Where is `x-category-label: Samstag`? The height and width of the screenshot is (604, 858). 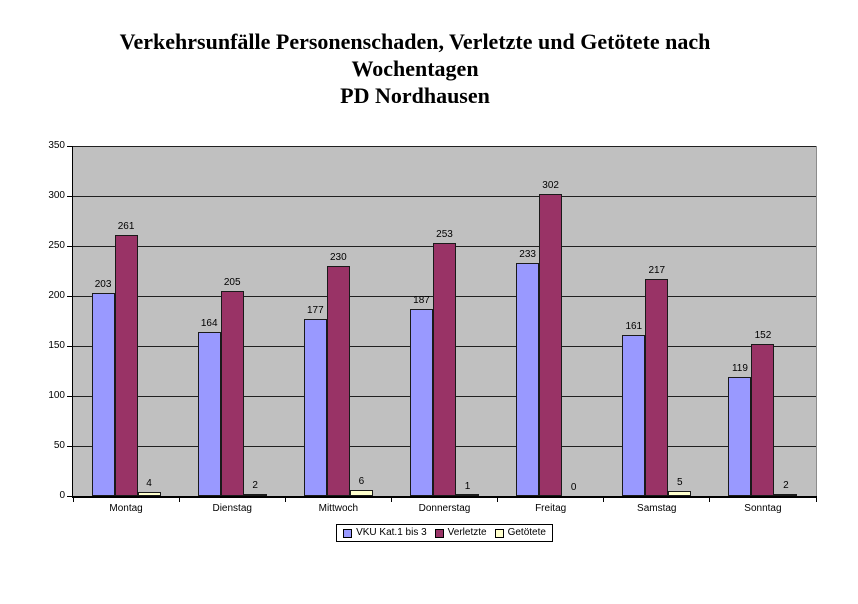
x-category-label: Samstag is located at coordinates (657, 508).